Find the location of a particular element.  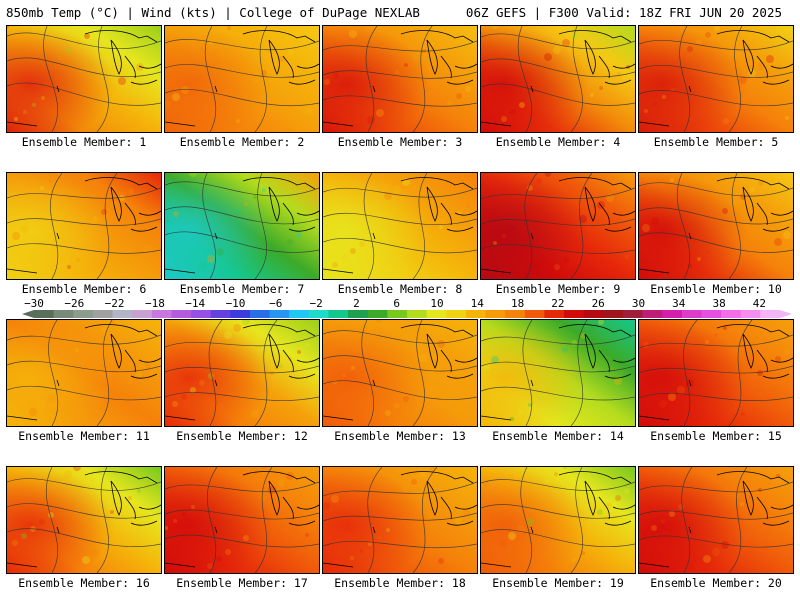

panel-label: Ensemble Member: 1 is located at coordinates (84, 142).